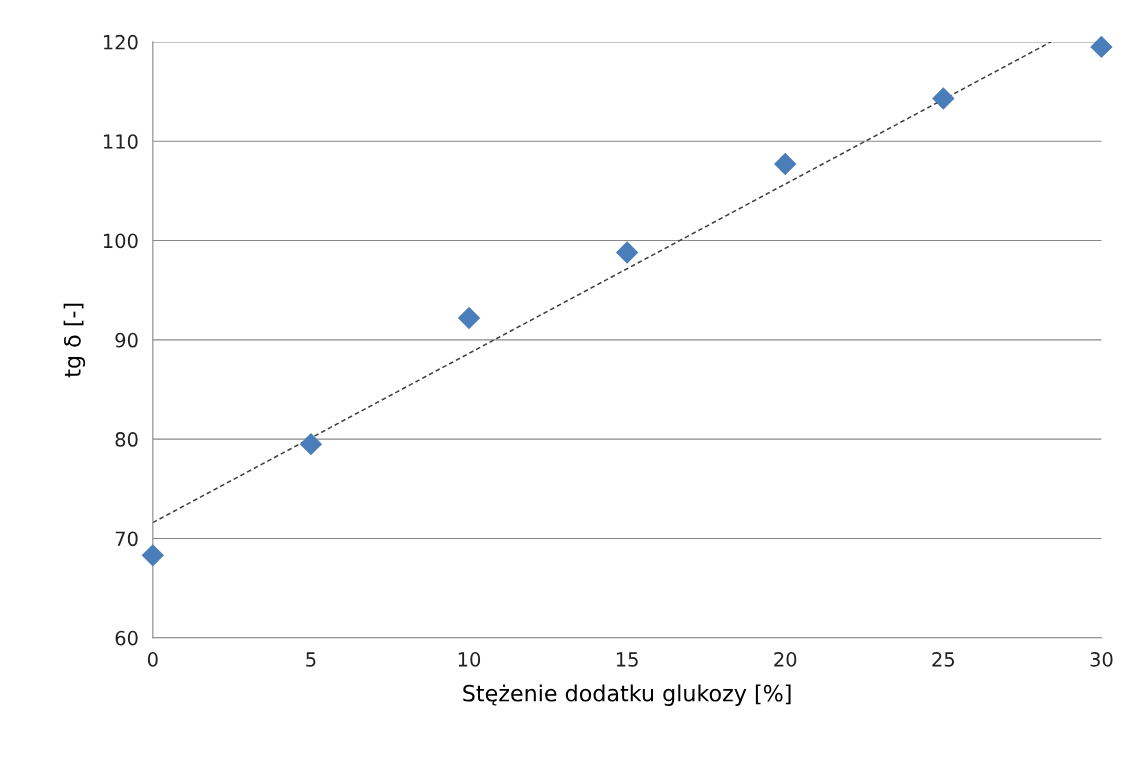  I want to click on x-tick-label: 30, so click(1101, 659).